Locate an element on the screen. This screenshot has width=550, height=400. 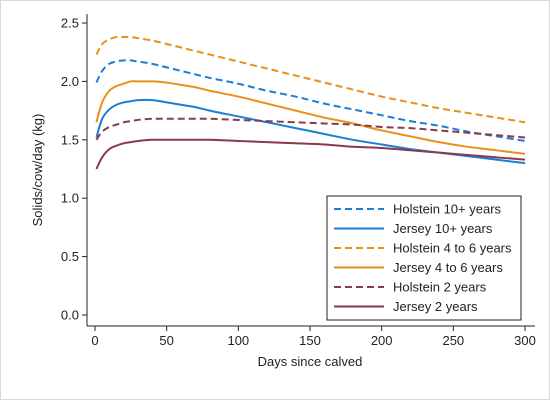
x-tick-label: 200 is located at coordinates (382, 340).